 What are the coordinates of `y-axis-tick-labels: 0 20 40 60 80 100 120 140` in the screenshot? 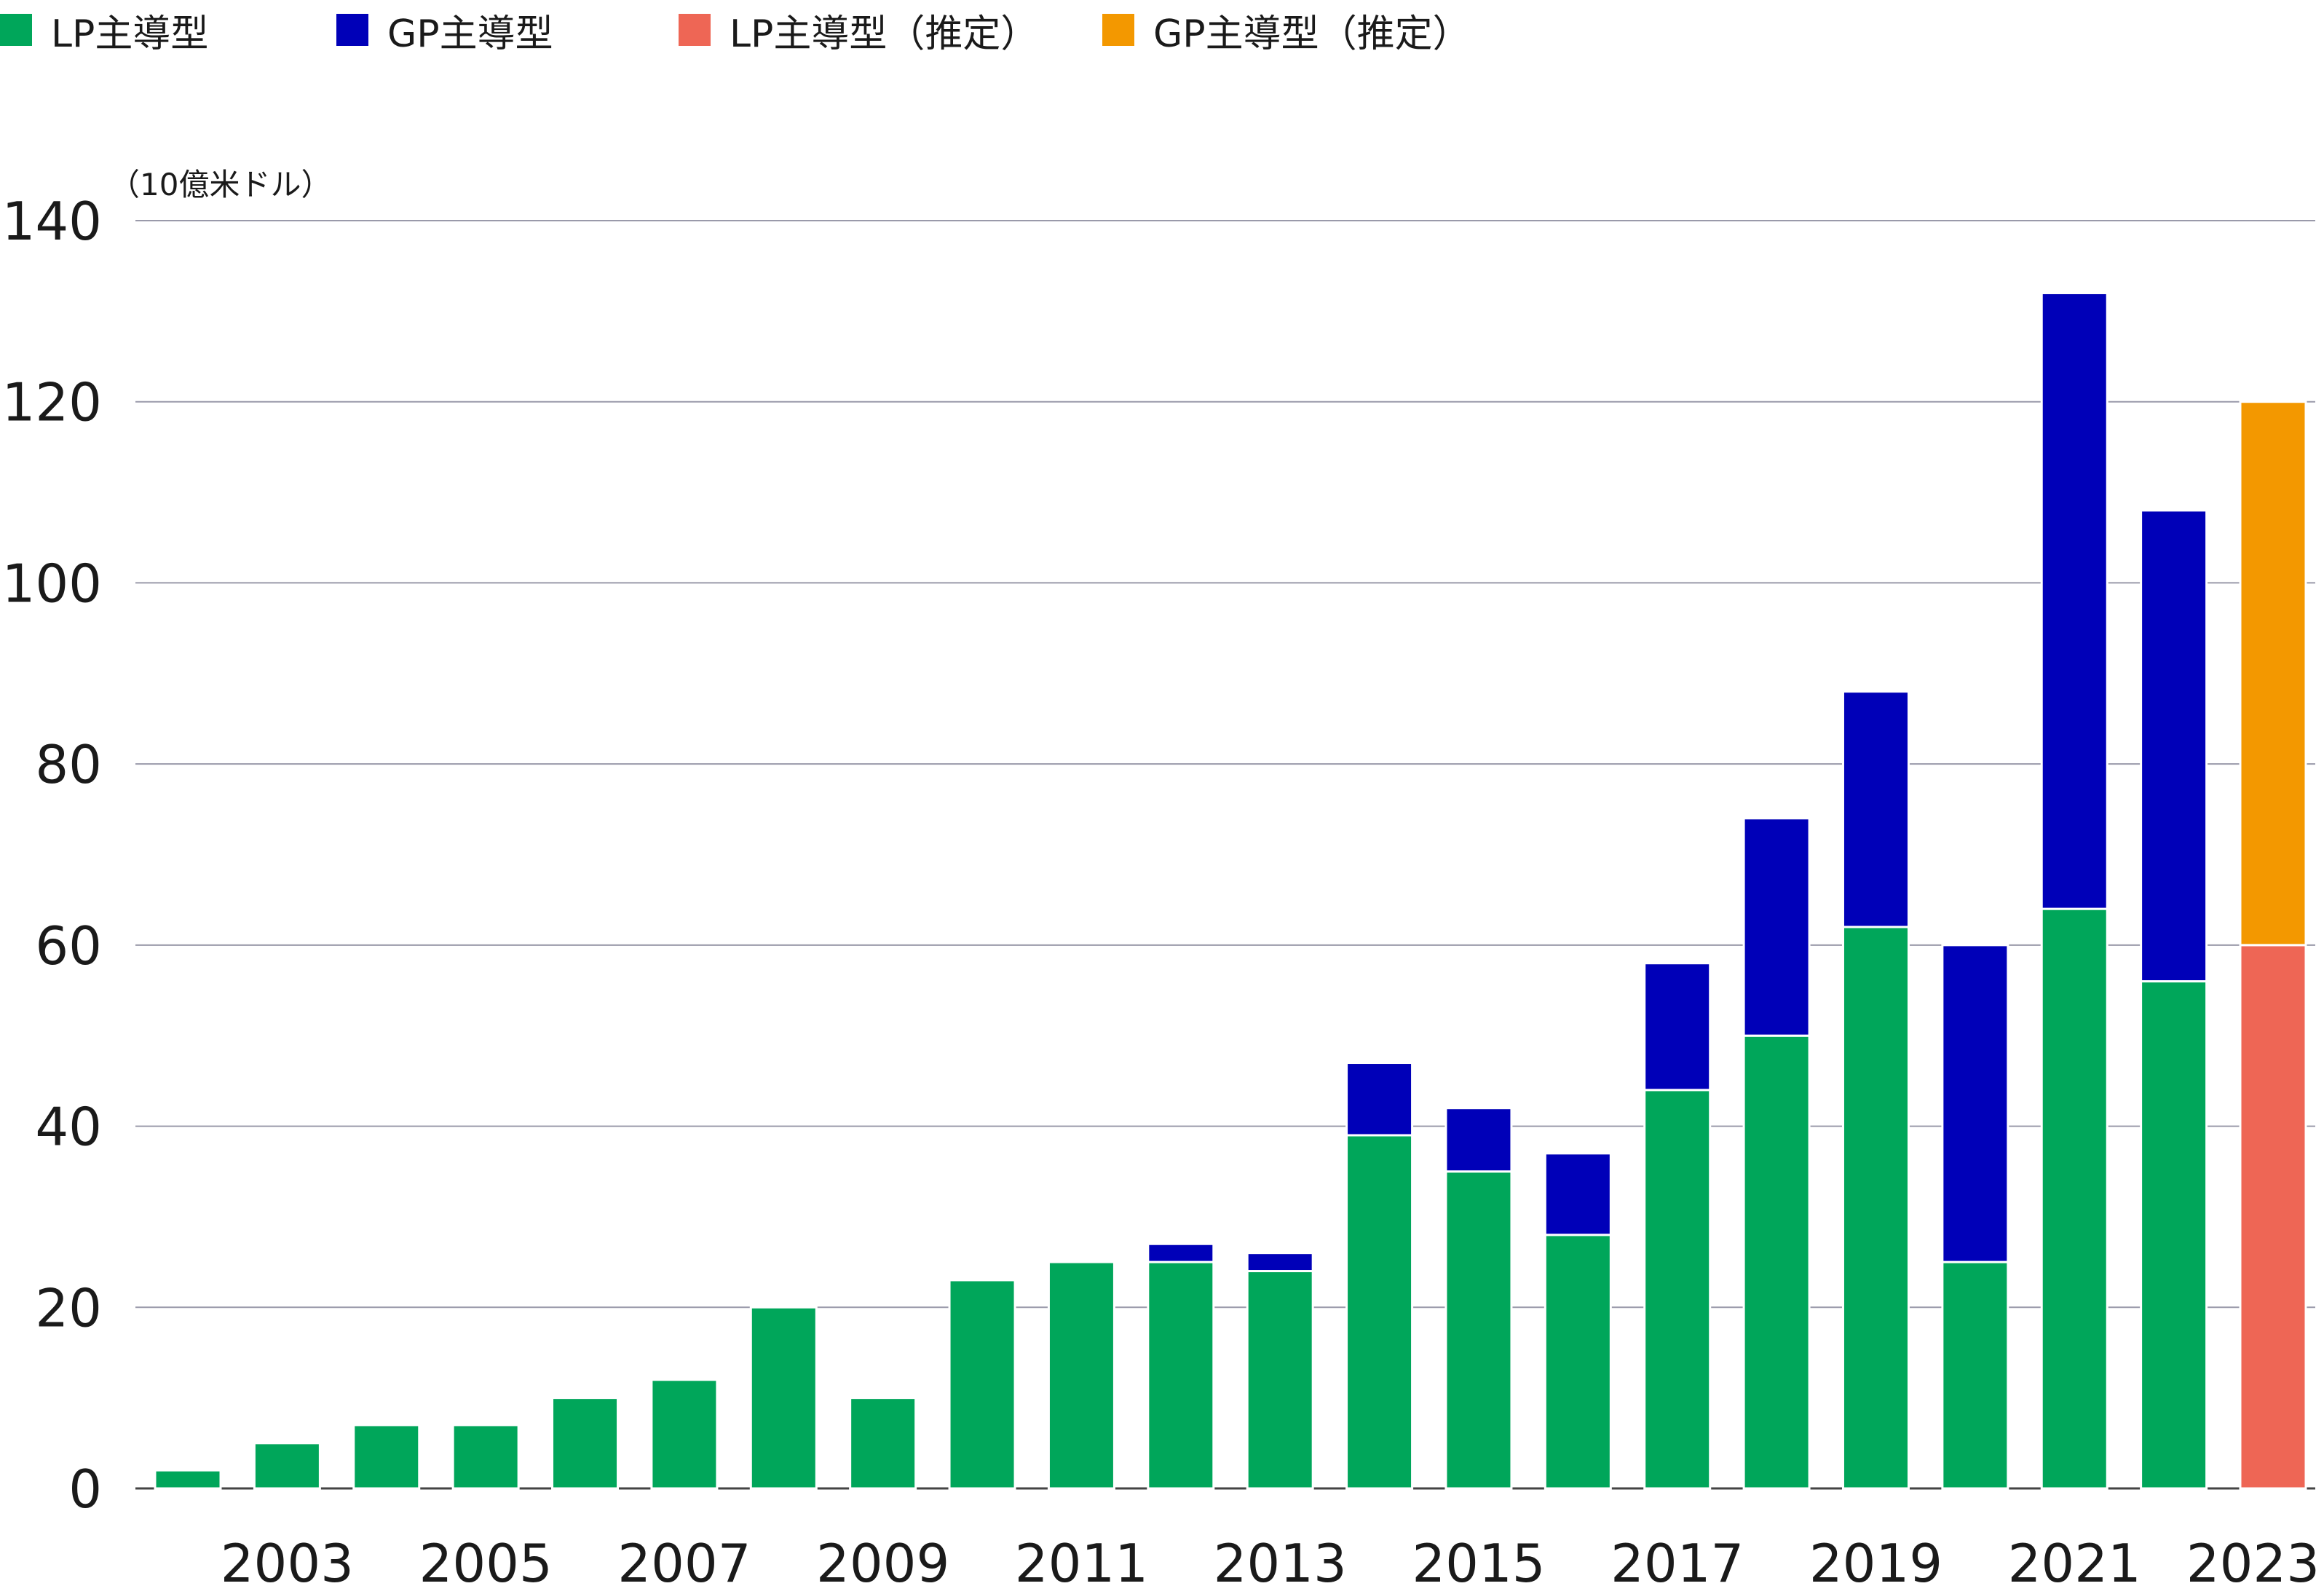 It's located at (52, 855).